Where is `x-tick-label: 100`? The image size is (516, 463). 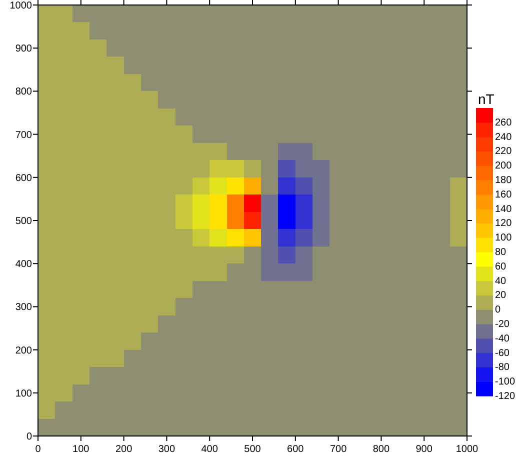 x-tick-label: 100 is located at coordinates (81, 449).